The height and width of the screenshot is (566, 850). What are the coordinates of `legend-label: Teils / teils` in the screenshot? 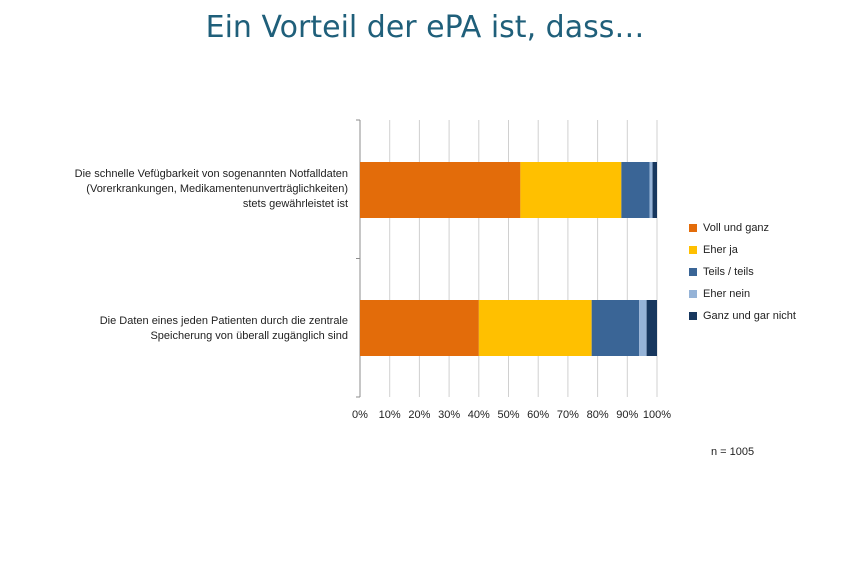 It's located at (728, 272).